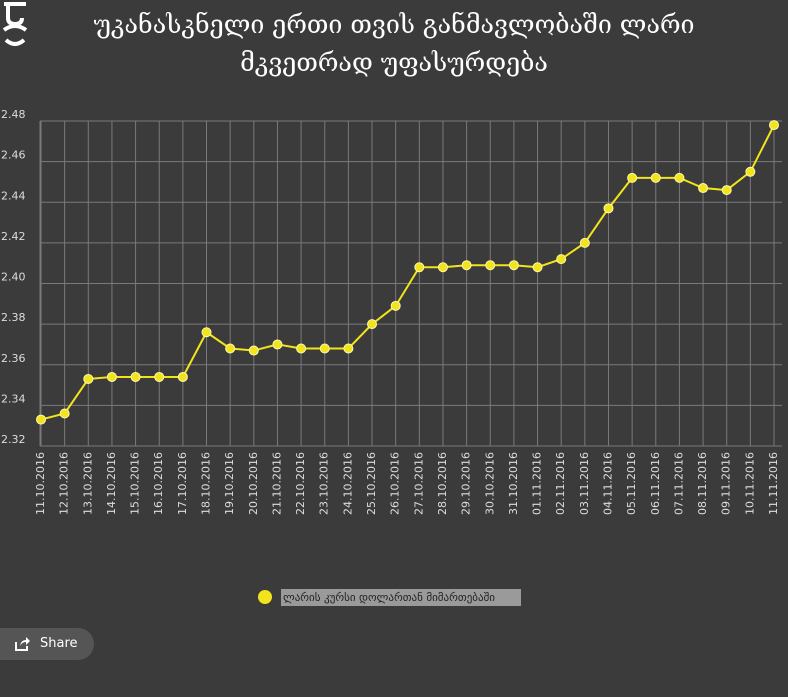  What do you see at coordinates (265, 597) in the screenshot?
I see `legend-marker` at bounding box center [265, 597].